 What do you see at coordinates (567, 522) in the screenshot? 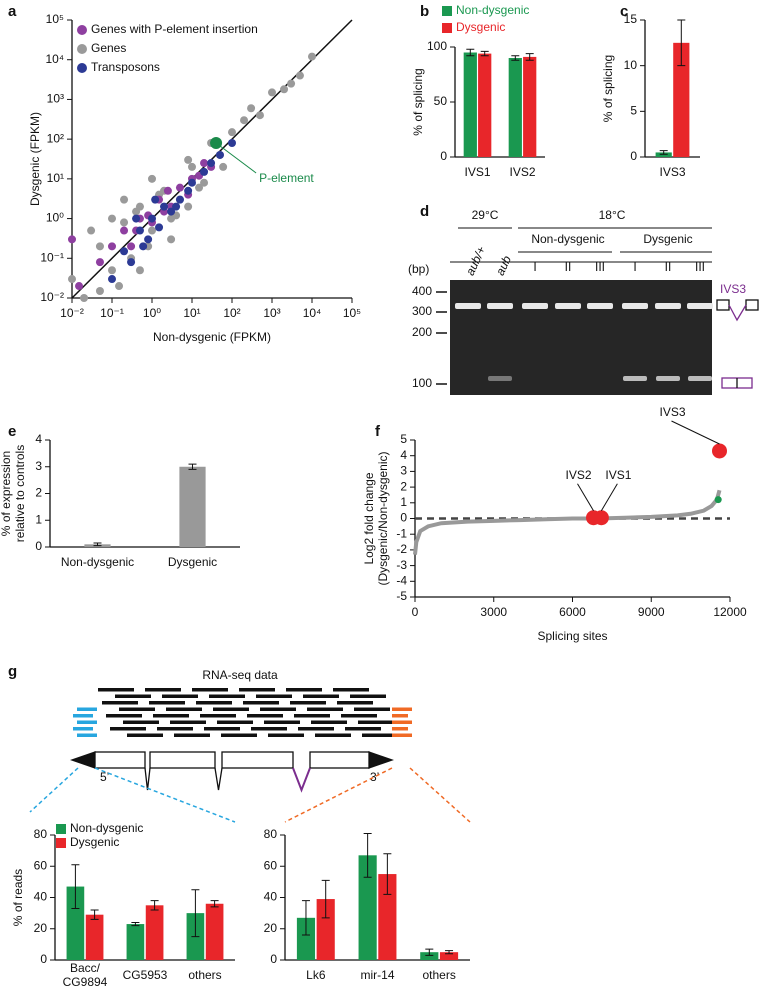
I see `curve` at bounding box center [567, 522].